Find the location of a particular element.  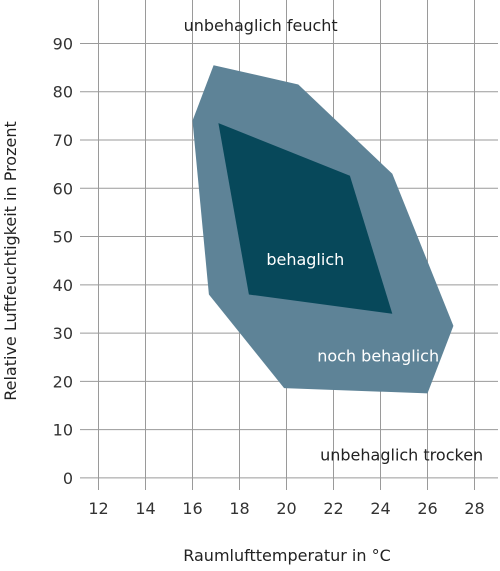

y-tick-90: 90 is located at coordinates (63, 43).